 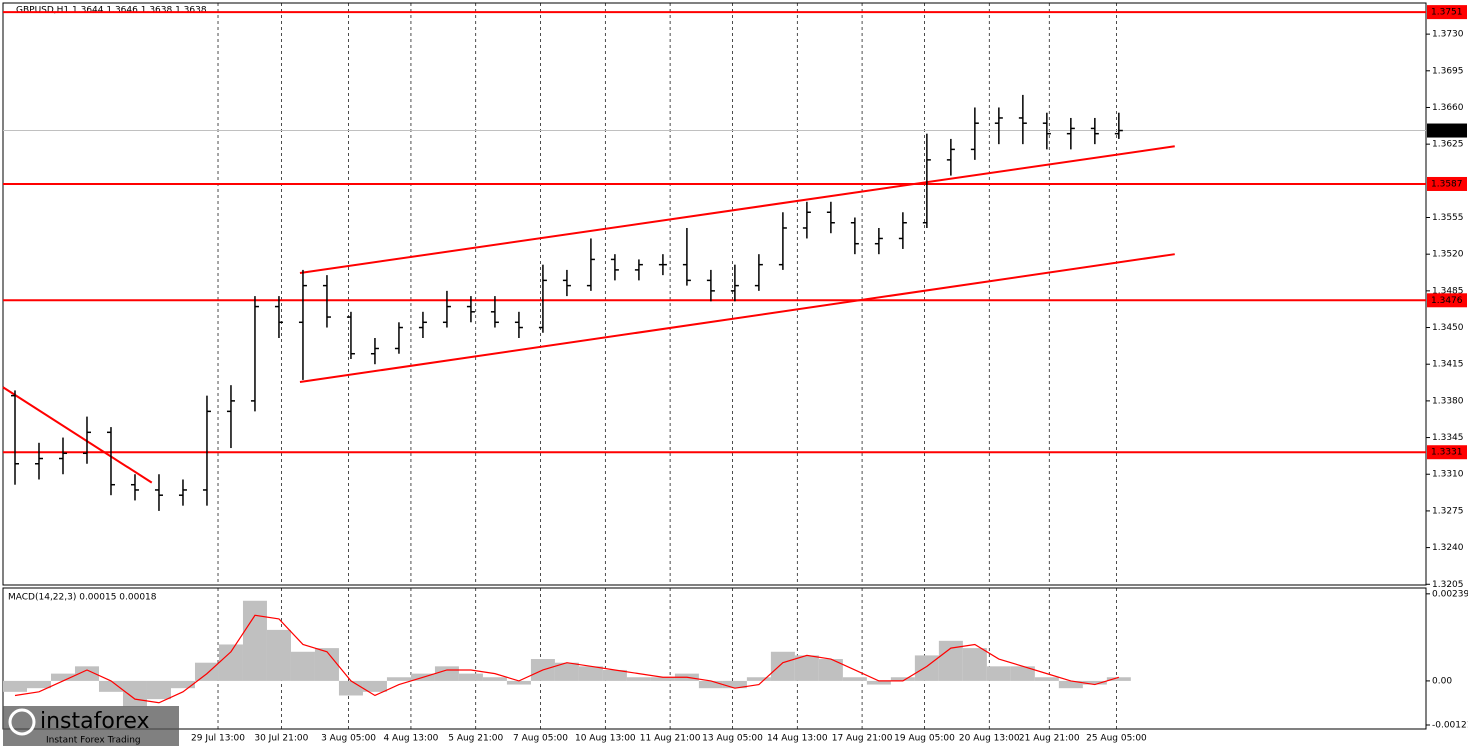 What do you see at coordinates (93, 741) in the screenshot?
I see `watermark-tagline: Instant Forex Trading` at bounding box center [93, 741].